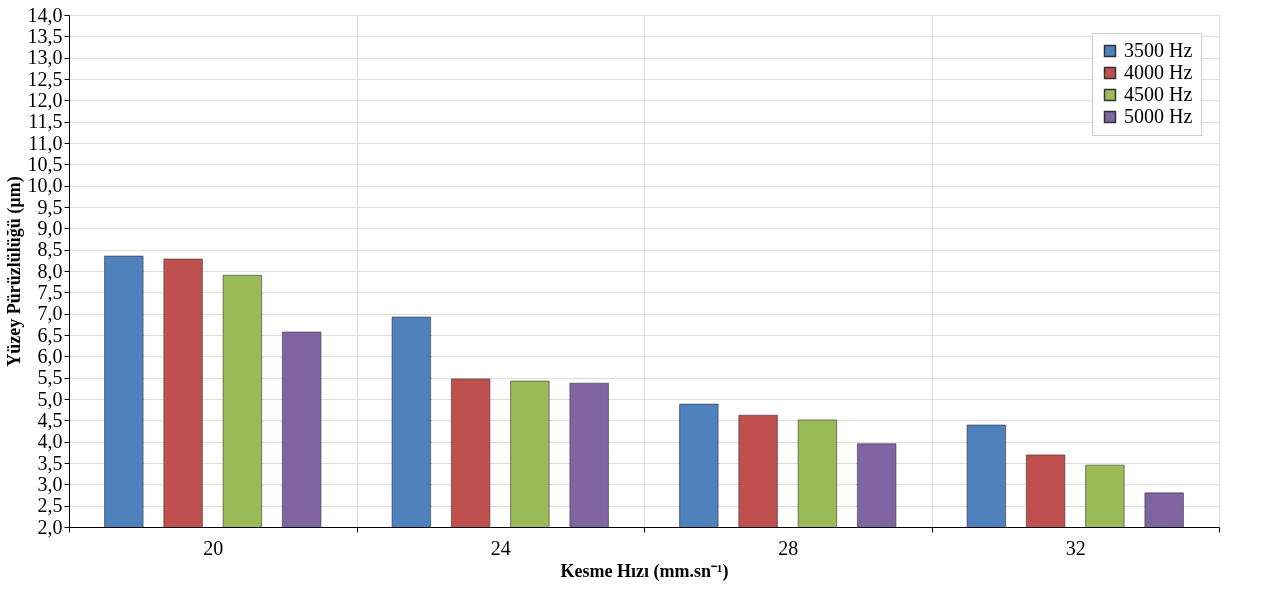  What do you see at coordinates (45, 78) in the screenshot?
I see `y-tick-label: 12,5` at bounding box center [45, 78].